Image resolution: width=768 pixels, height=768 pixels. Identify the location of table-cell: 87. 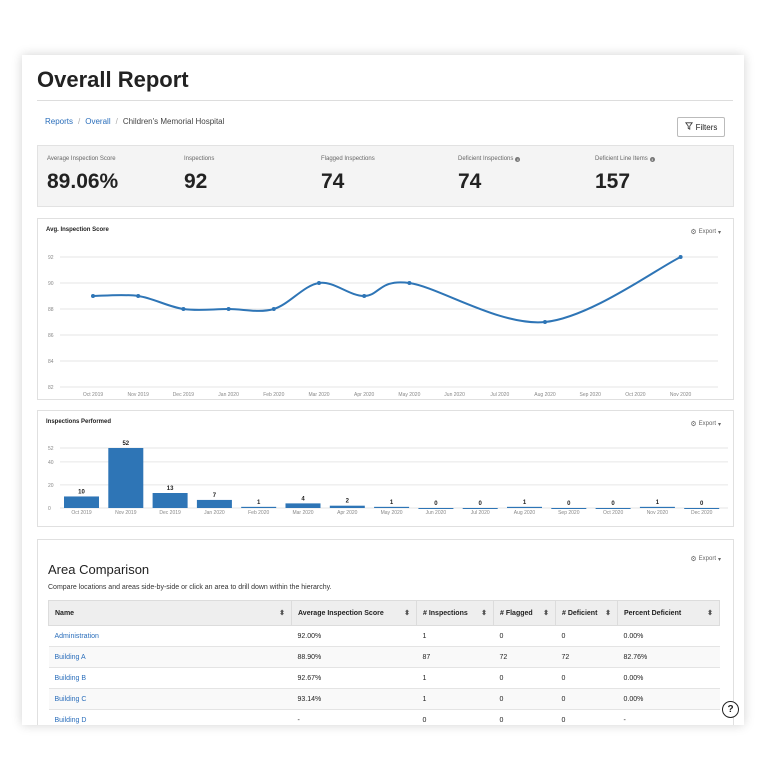
(455, 657).